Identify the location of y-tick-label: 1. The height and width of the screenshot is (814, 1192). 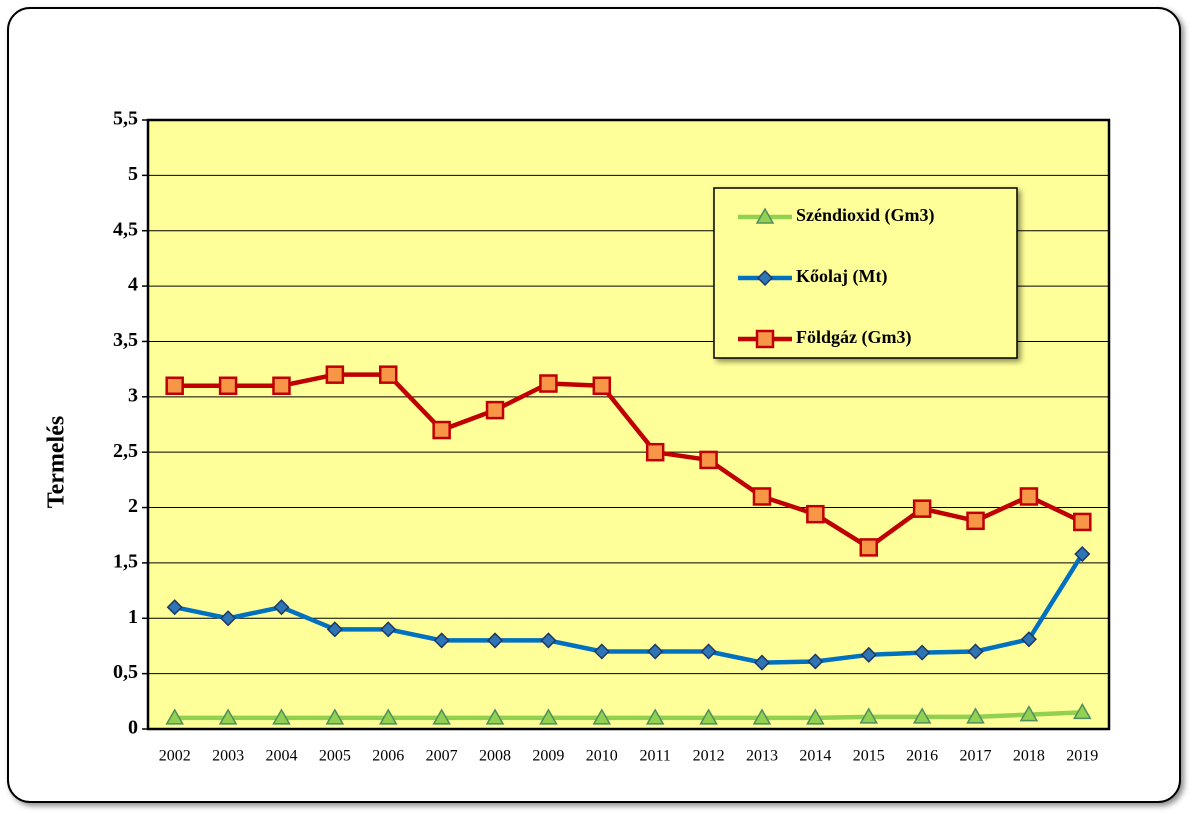
(133, 617).